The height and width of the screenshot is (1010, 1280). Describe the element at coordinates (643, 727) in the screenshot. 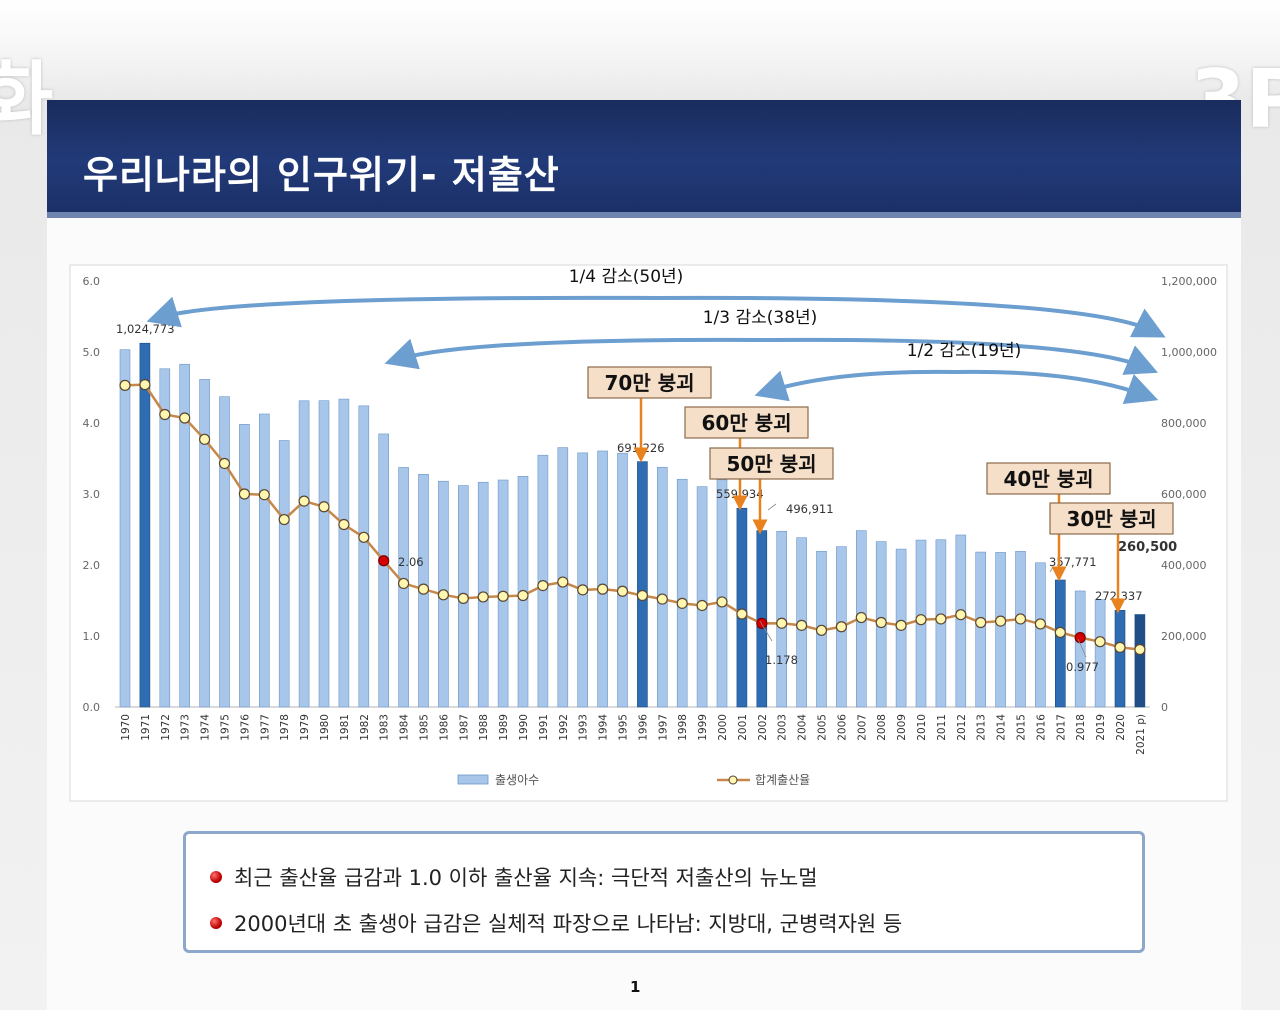

I see `x-tick-label: 1996` at that location.